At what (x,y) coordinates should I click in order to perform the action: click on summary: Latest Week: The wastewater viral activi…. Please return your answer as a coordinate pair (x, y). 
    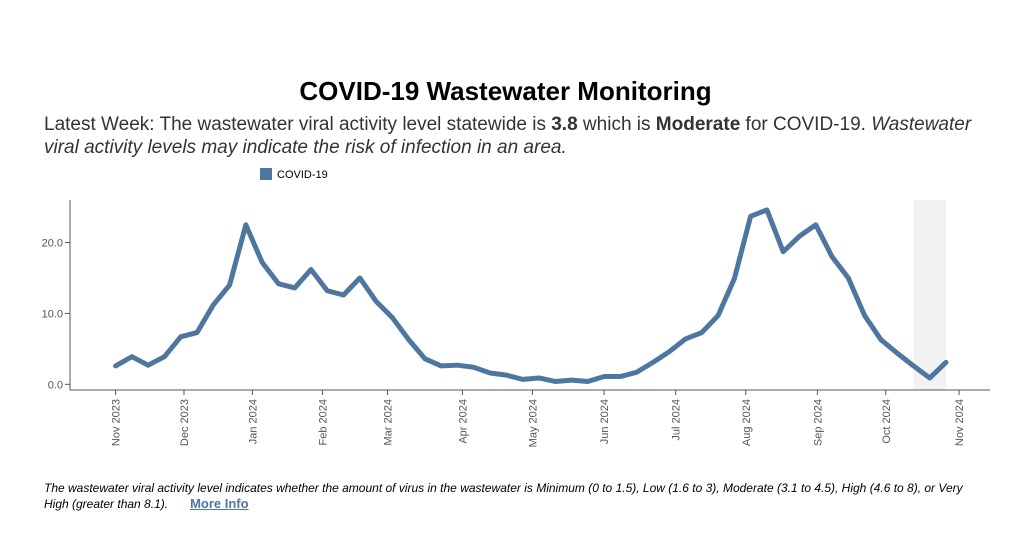
    Looking at the image, I should click on (512, 136).